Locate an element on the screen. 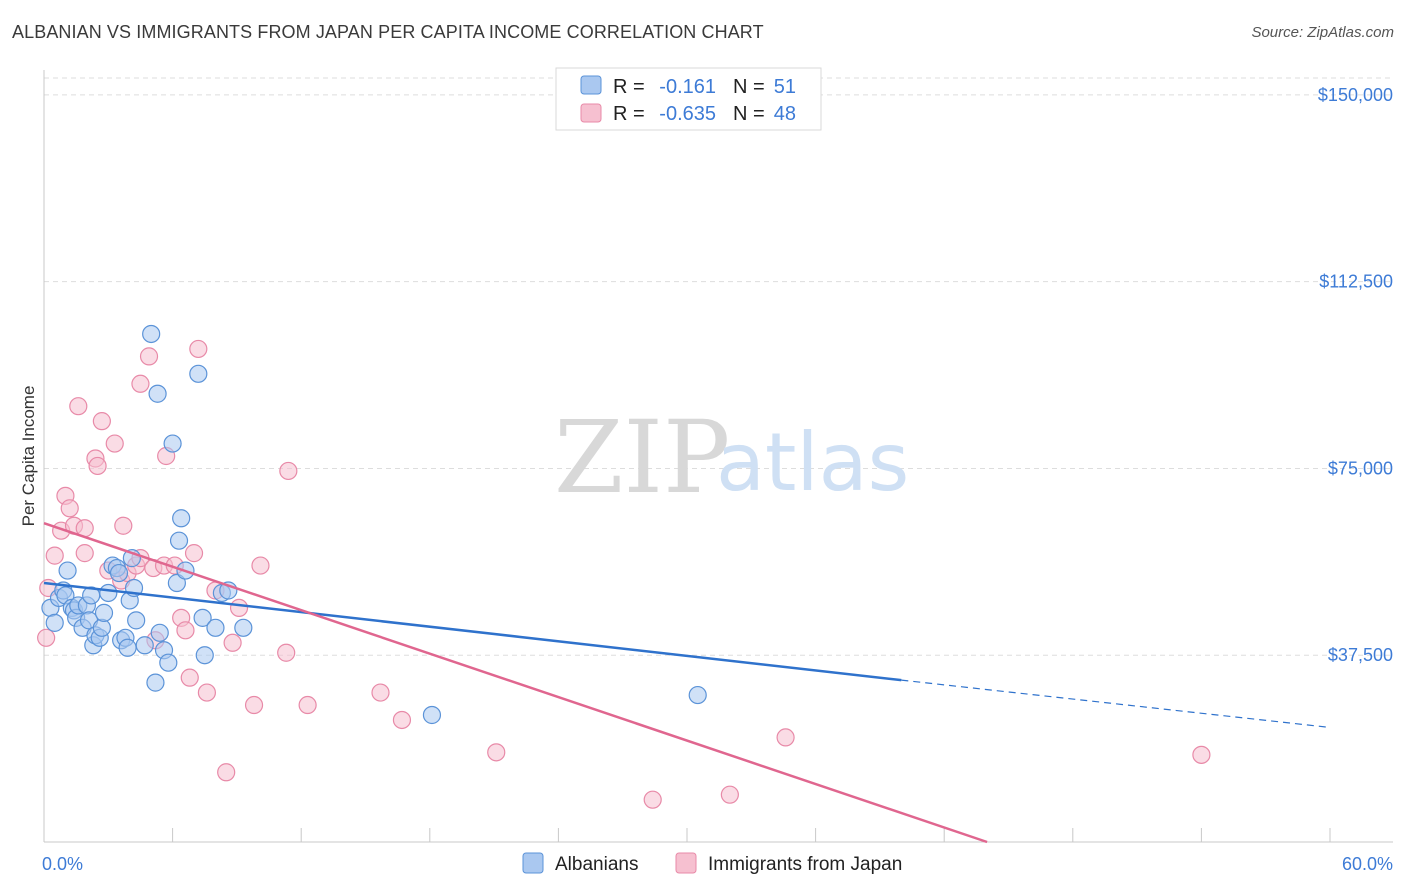  bottom-legend-label-albanians: Albanians is located at coordinates (596, 864).